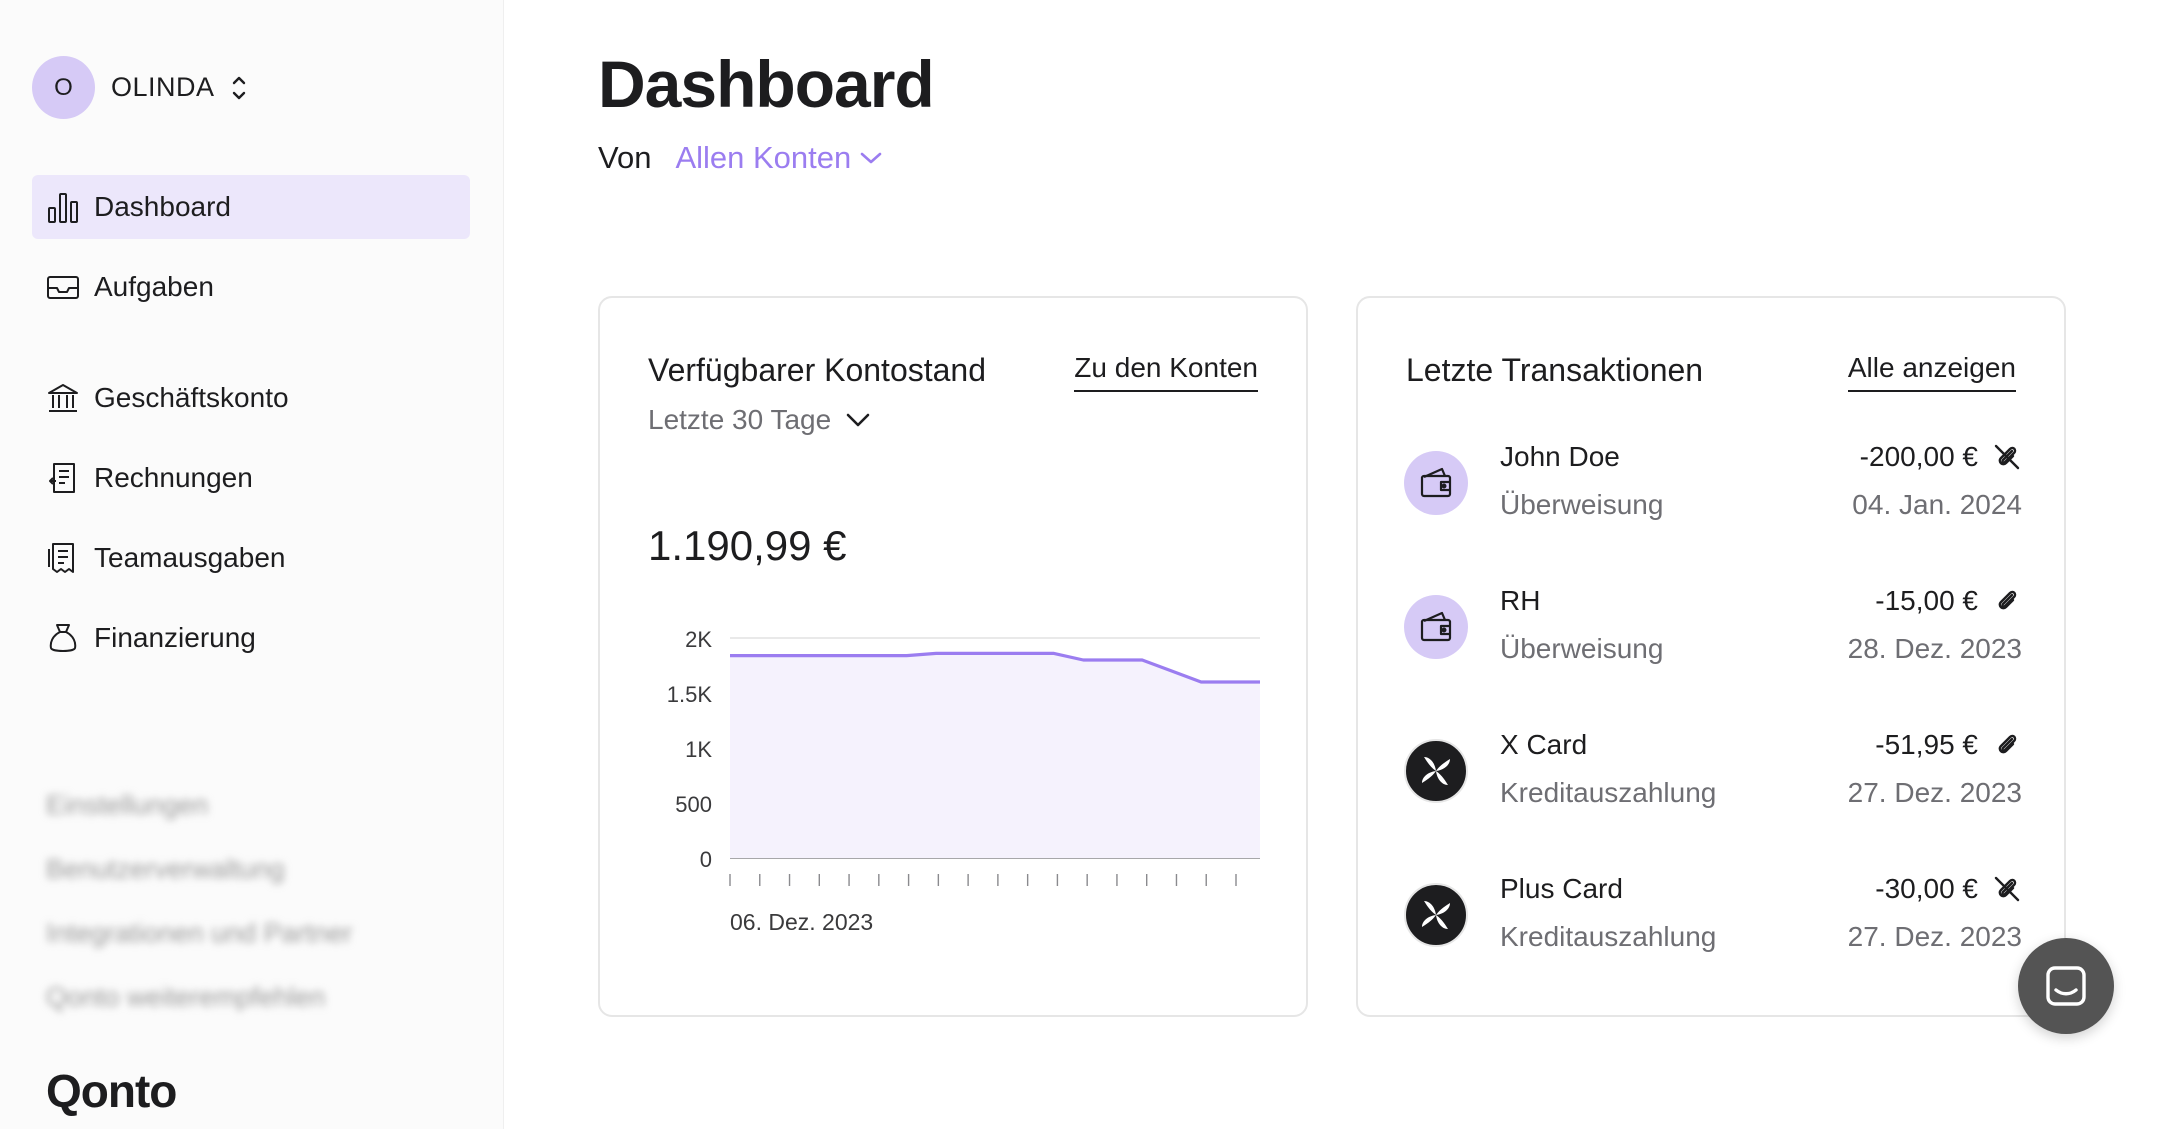 The width and height of the screenshot is (2161, 1129). I want to click on transaction-amount-row: -30,00 €, so click(1948, 889).